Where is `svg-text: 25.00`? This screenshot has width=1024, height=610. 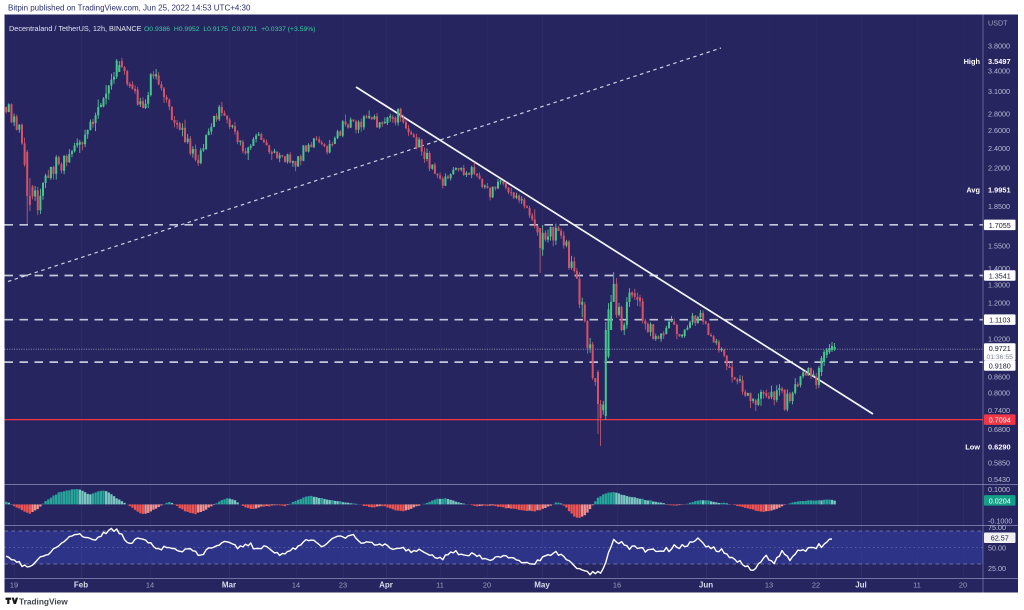
svg-text: 25.00 is located at coordinates (997, 568).